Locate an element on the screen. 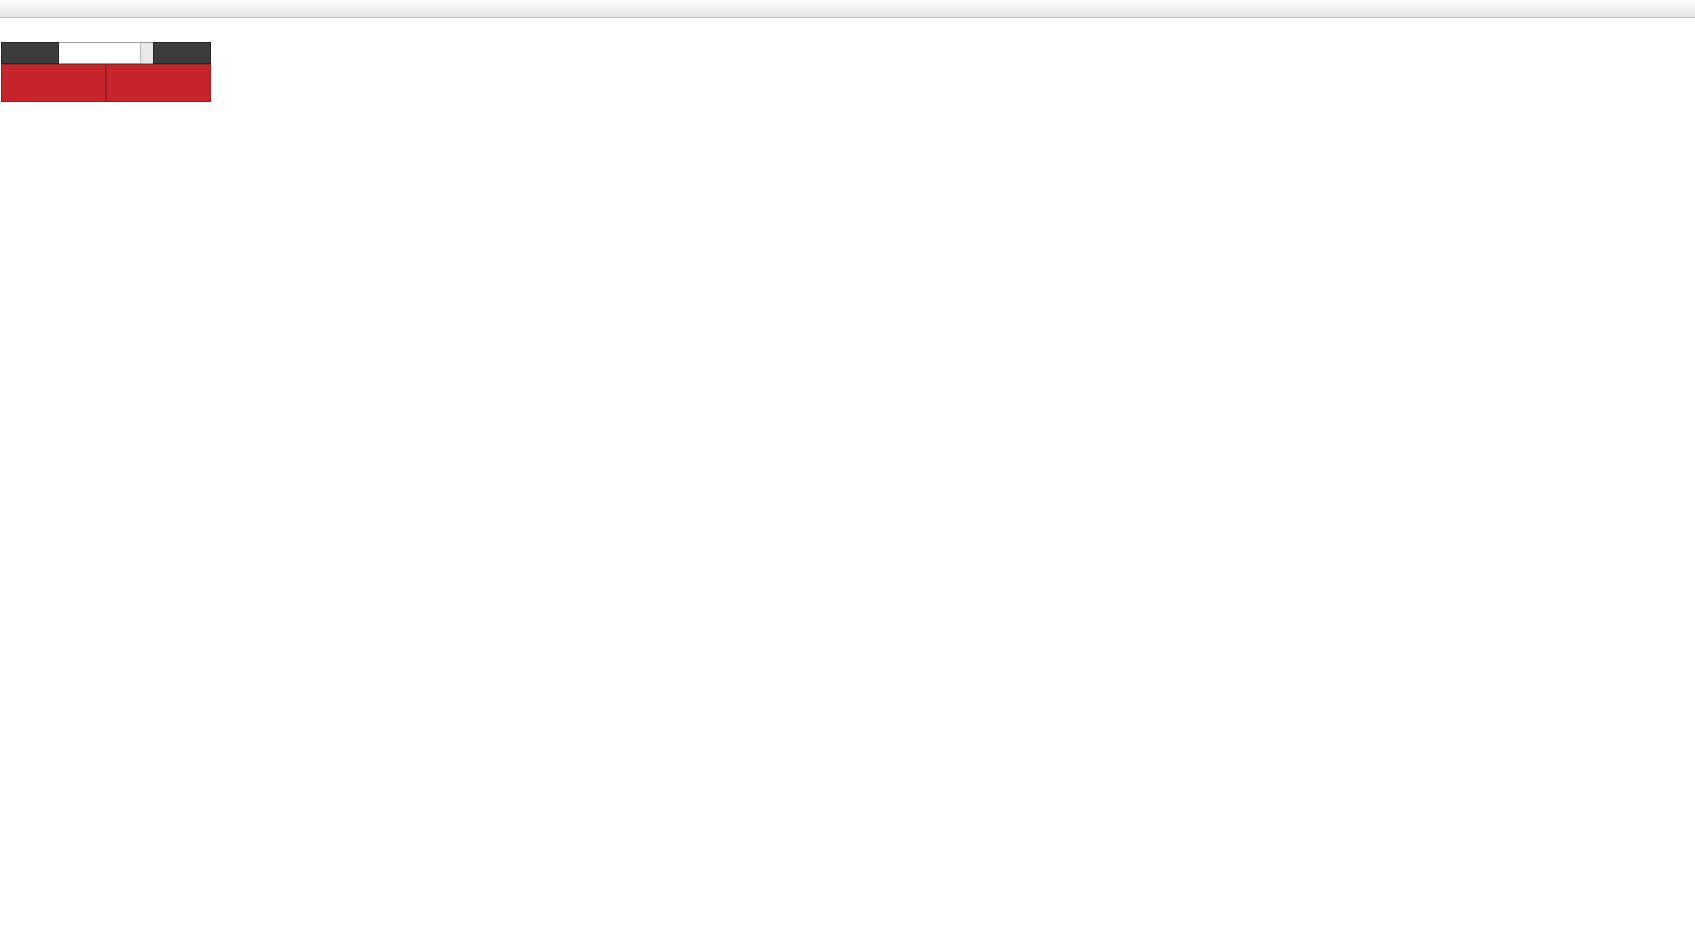 The image size is (1695, 938). lot-decrease-button is located at coordinates (147, 58).